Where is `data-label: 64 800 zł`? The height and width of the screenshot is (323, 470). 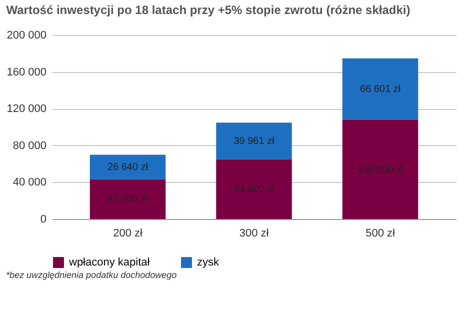 data-label: 64 800 zł is located at coordinates (255, 190).